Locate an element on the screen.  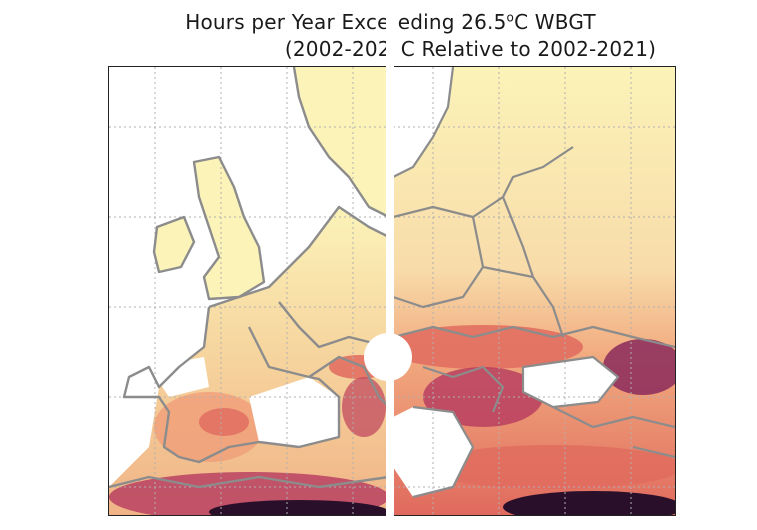
heat-caspian is located at coordinates (639, 367).